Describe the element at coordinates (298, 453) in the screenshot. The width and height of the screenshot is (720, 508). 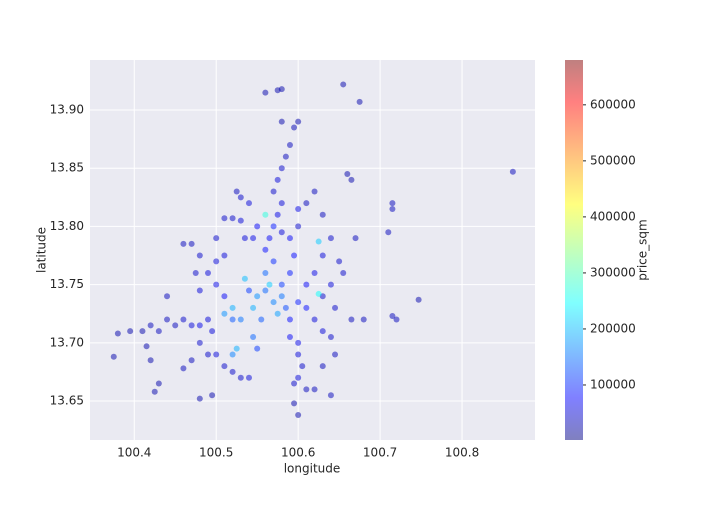
I see `x-tick-label: 100.6` at that location.